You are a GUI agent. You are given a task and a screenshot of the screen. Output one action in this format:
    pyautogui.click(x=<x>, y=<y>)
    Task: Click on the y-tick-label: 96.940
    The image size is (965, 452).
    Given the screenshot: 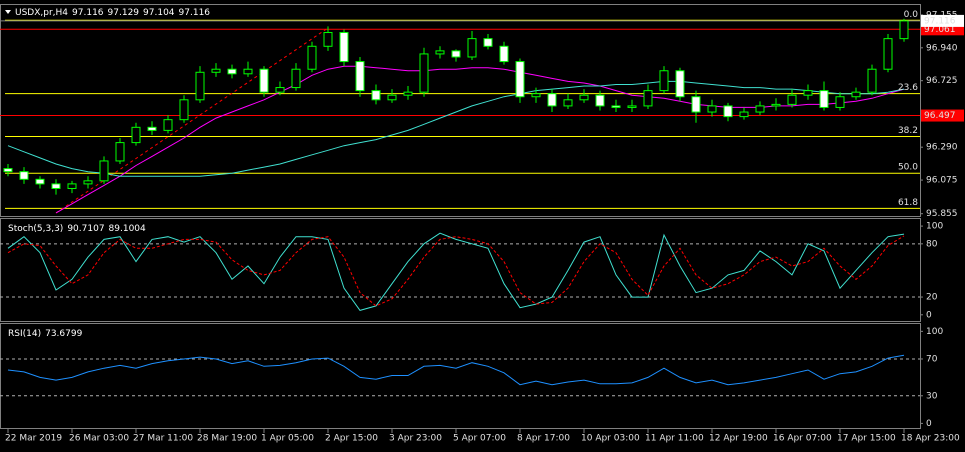 What is the action you would take?
    pyautogui.click(x=942, y=48)
    